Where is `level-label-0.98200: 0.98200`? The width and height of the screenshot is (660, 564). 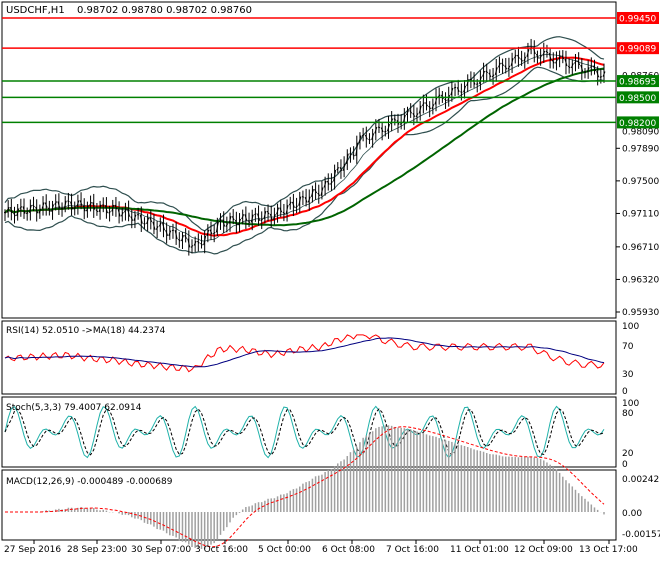 level-label-0.98200: 0.98200 is located at coordinates (637, 124).